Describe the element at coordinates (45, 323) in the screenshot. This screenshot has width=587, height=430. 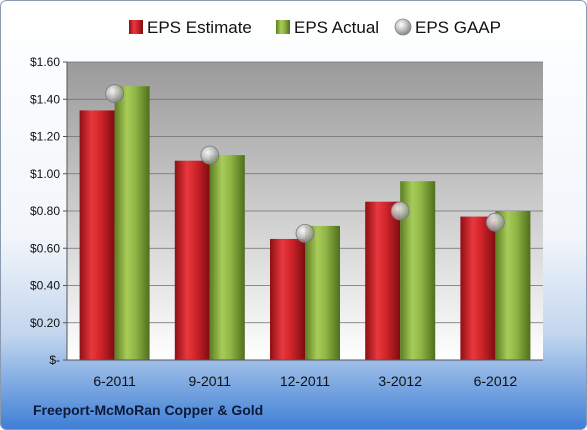
I see `y-tick-label: $0.20` at that location.